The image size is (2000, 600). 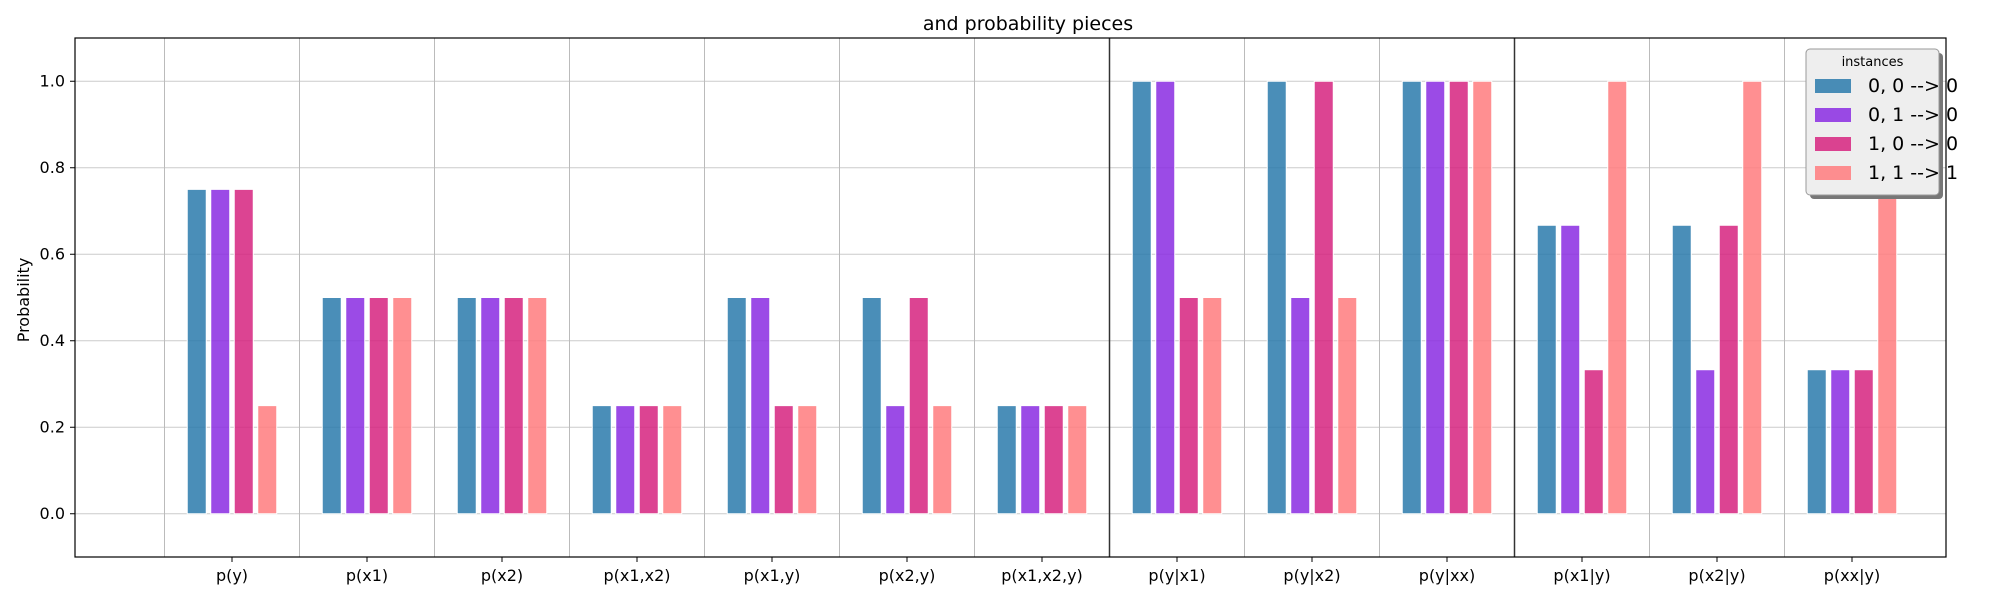 I want to click on x-tick-label: p(x1,x2,y), so click(x=1042, y=575).